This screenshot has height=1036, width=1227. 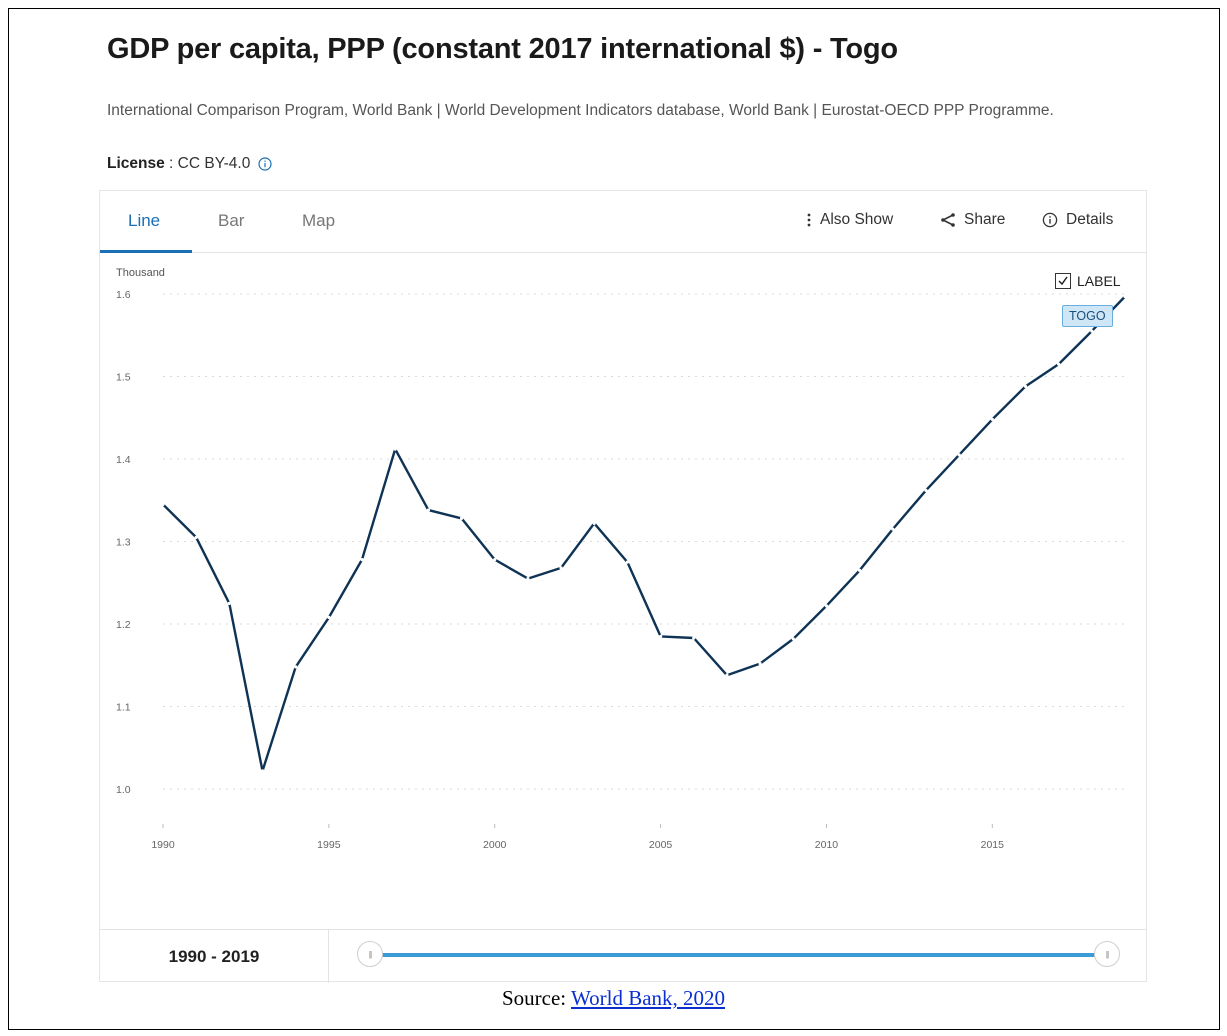 I want to click on y-tick-label: 1.0, so click(x=123, y=790).